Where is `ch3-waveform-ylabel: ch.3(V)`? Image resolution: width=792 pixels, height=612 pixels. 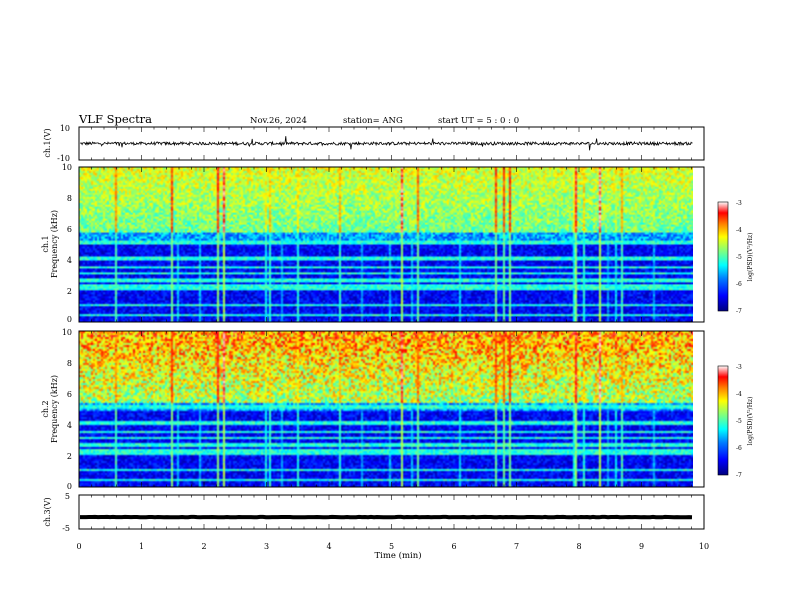
ch3-waveform-ylabel: ch.3(V) is located at coordinates (47, 511).